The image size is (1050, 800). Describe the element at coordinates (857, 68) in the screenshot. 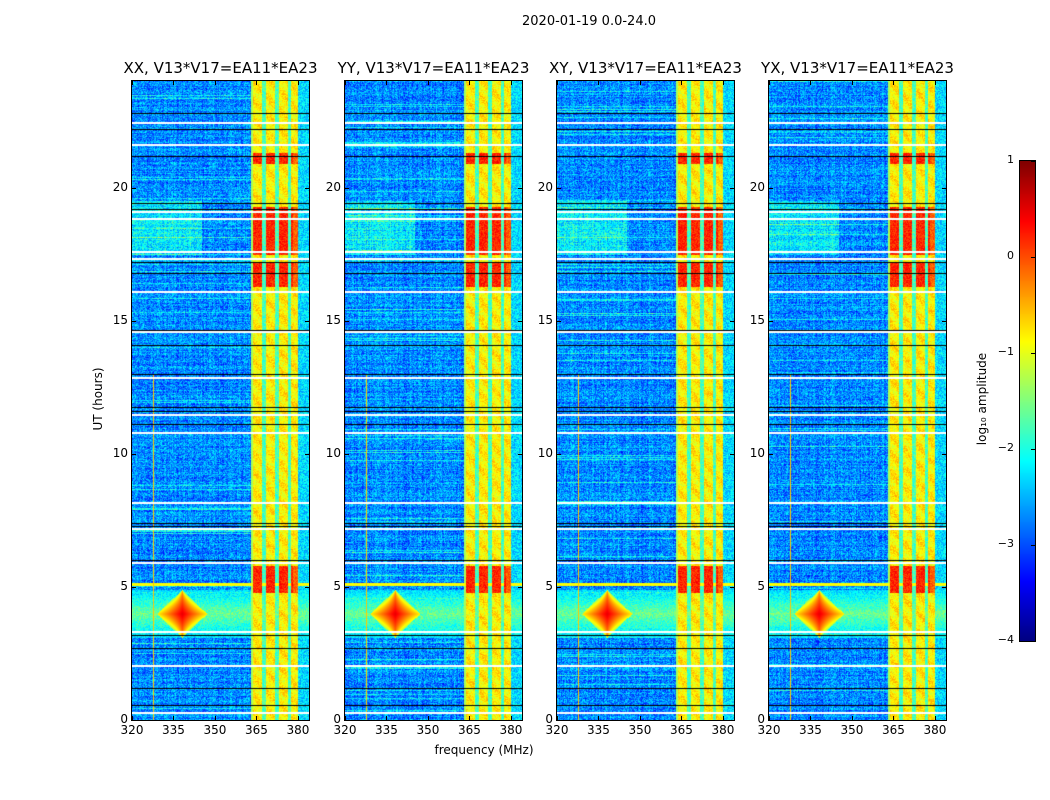

I see `panel-title: YX, V13*V17=EA11*EA23` at that location.